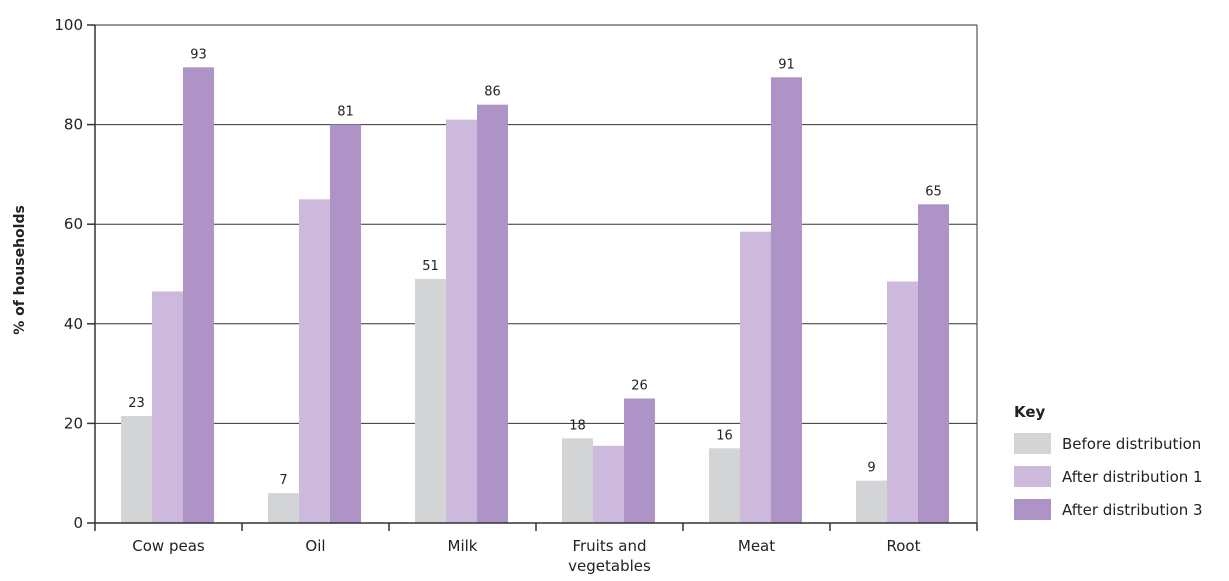 The height and width of the screenshot is (581, 1229). What do you see at coordinates (871, 501) in the screenshot?
I see `bar-root-before-distribution` at bounding box center [871, 501].